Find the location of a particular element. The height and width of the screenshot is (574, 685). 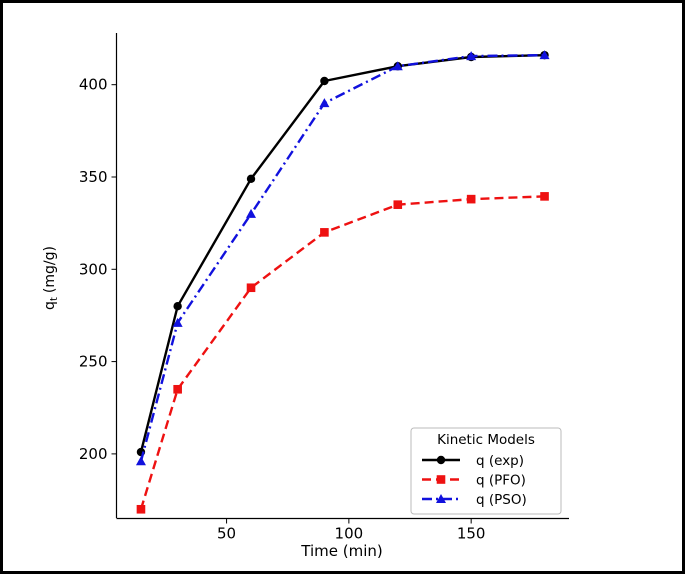

y-axis-label-unit: (mg/g) is located at coordinates (50, 269).